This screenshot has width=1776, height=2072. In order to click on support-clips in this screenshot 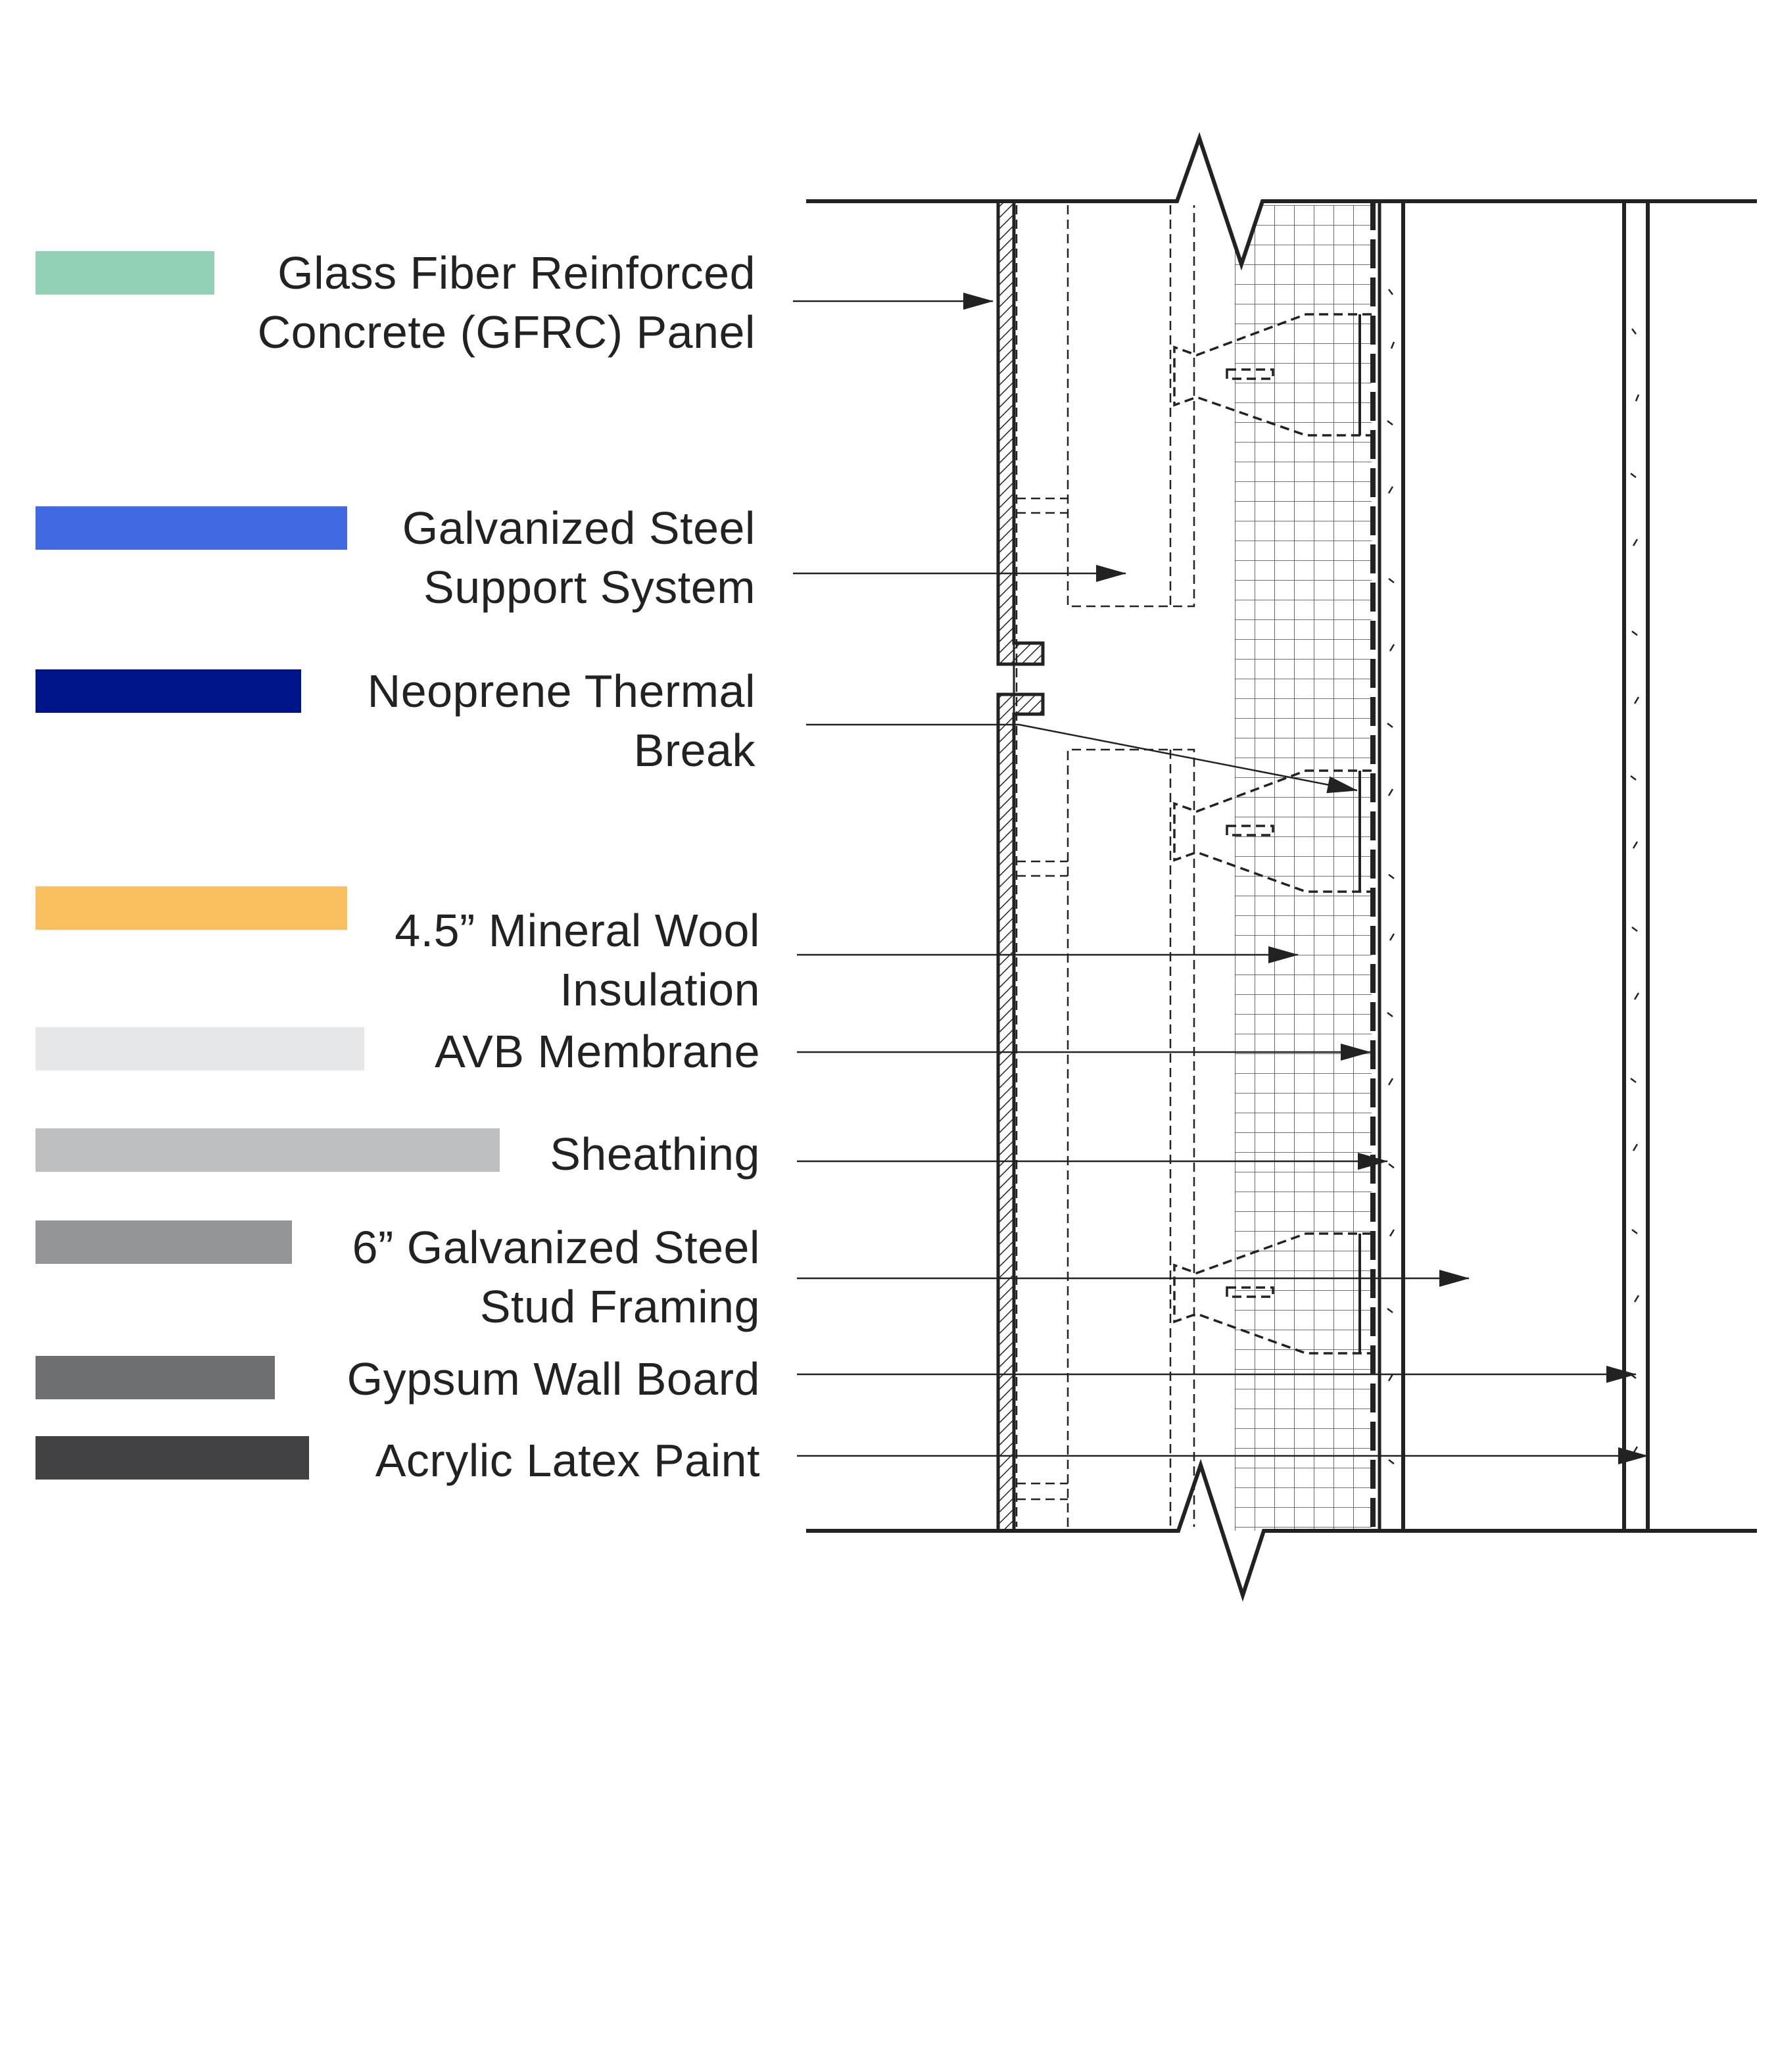, I will do `click(1272, 834)`.